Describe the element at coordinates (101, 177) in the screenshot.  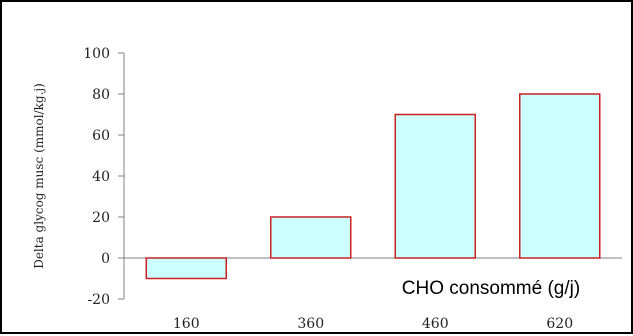
I see `y-tick-label: 40` at that location.